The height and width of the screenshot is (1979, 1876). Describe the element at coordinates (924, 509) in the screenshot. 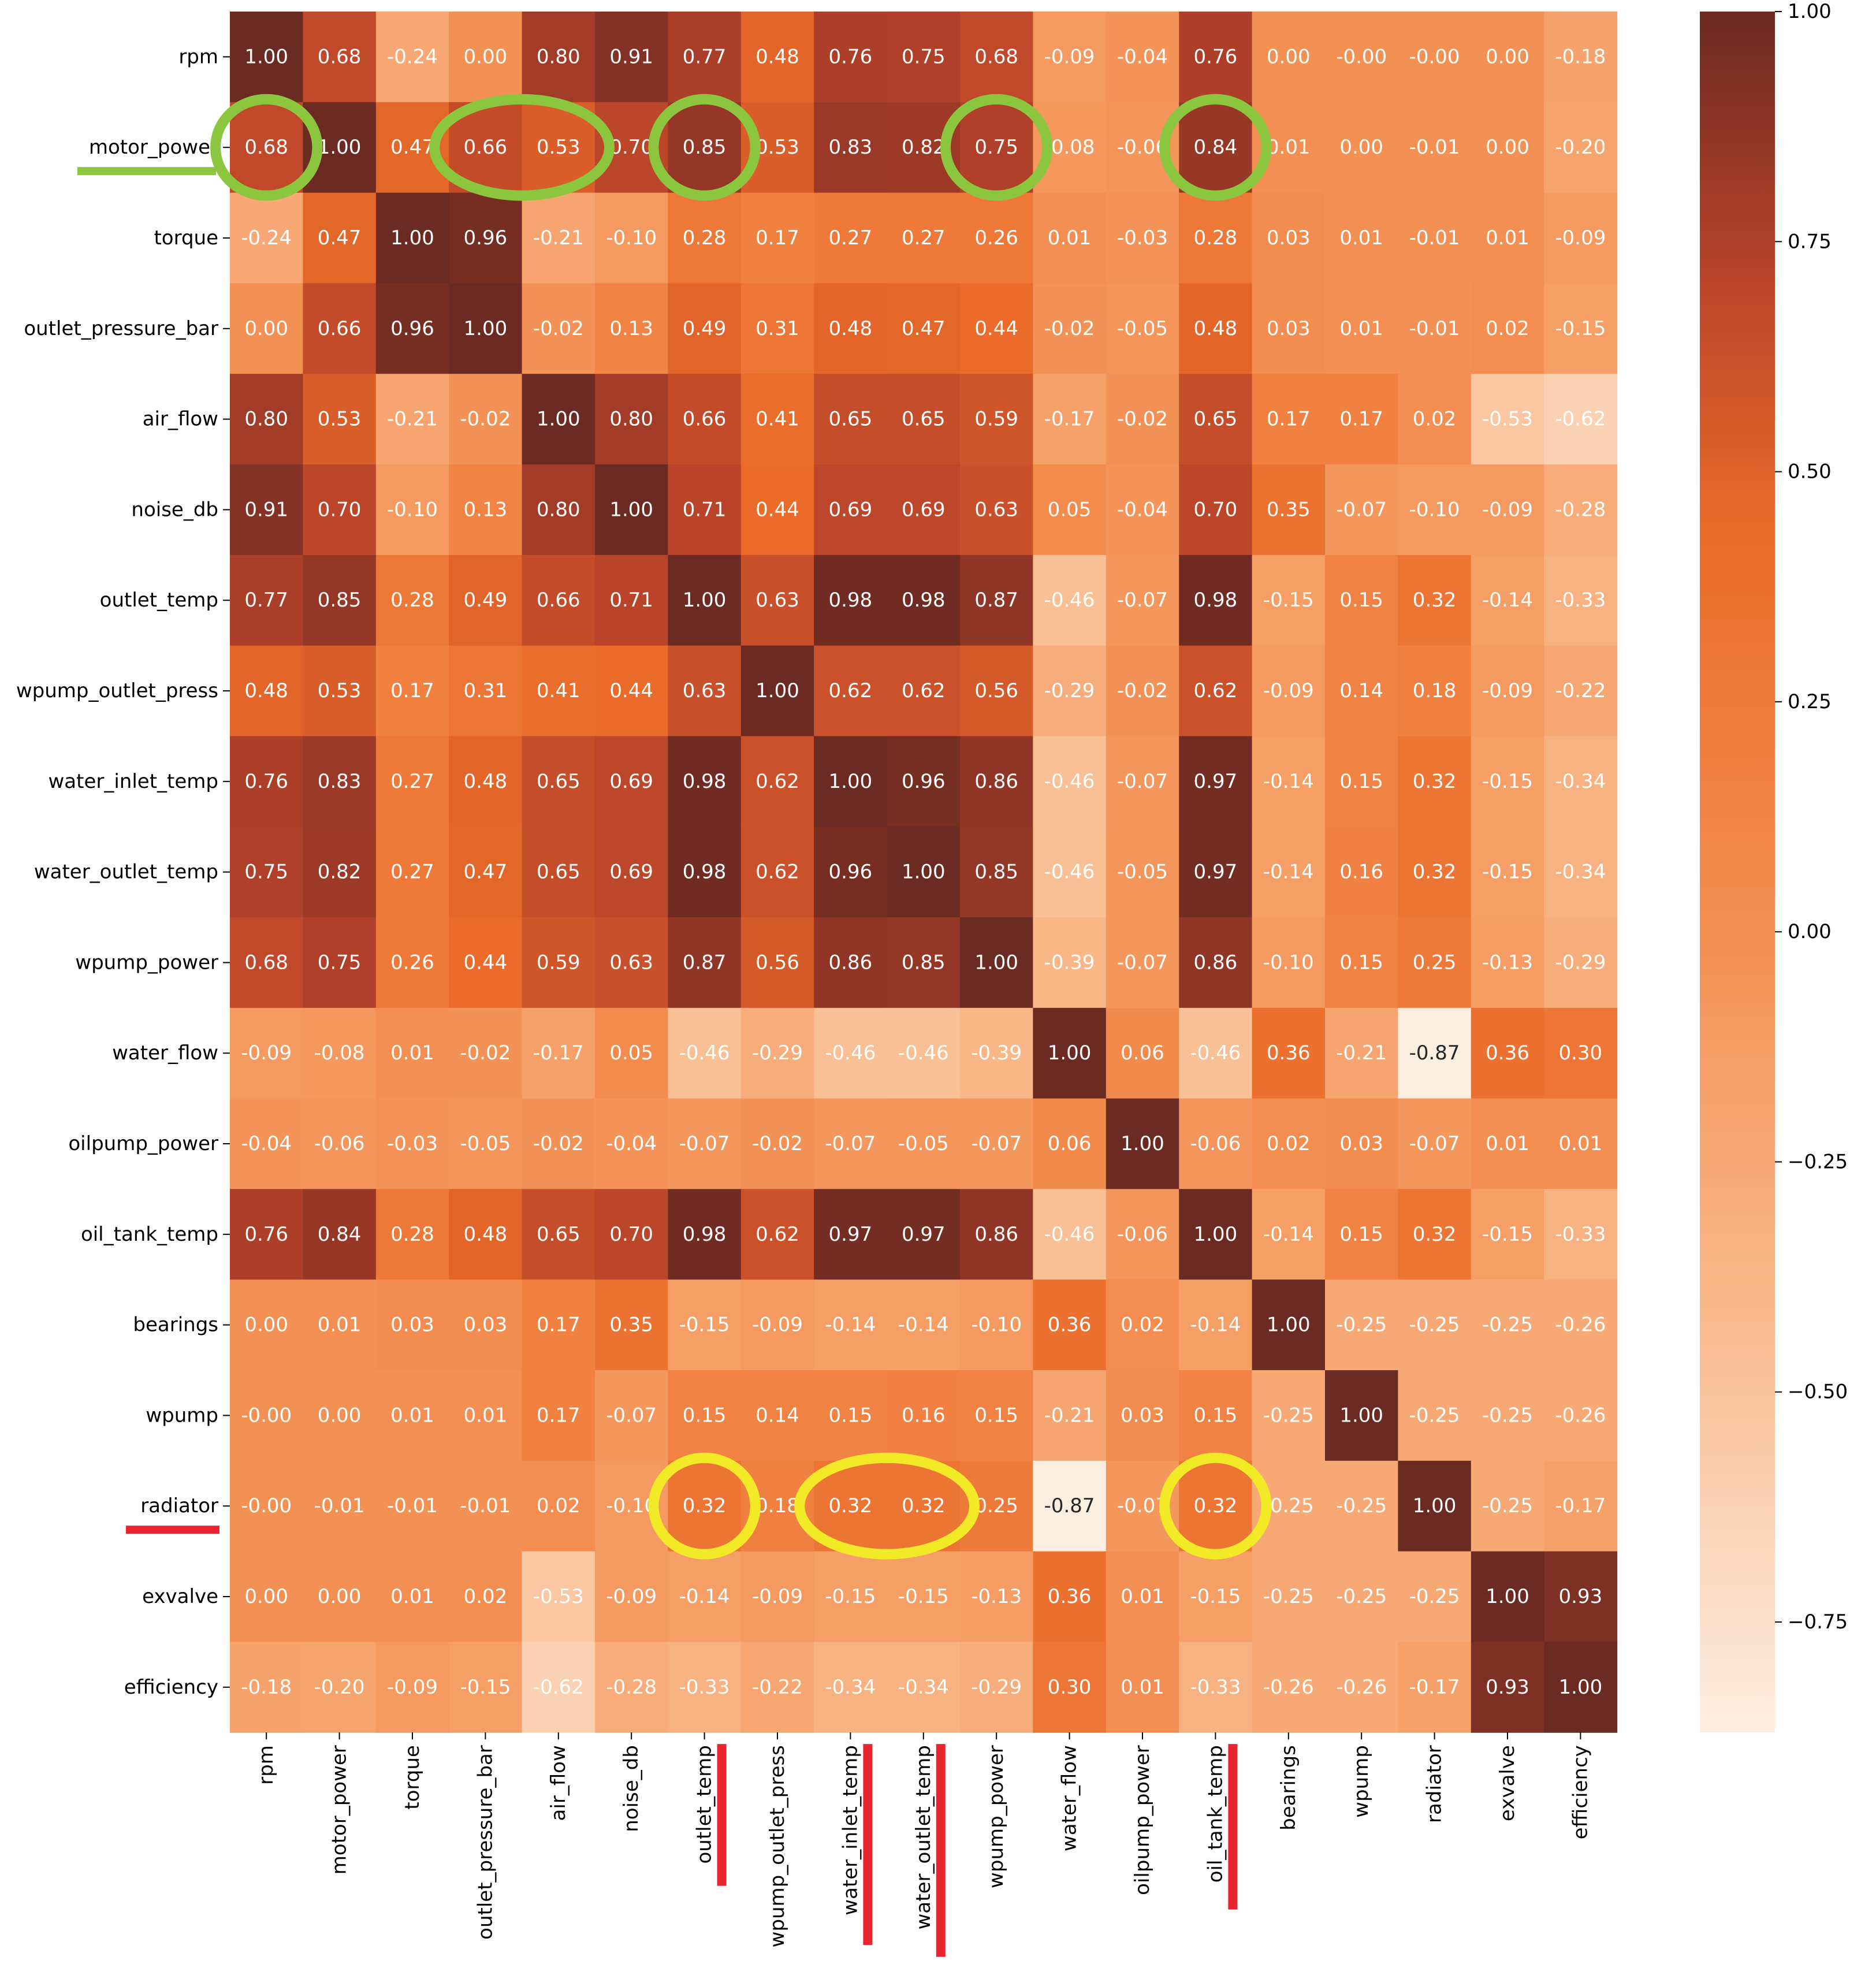

I see `cell-value: 0.69` at that location.